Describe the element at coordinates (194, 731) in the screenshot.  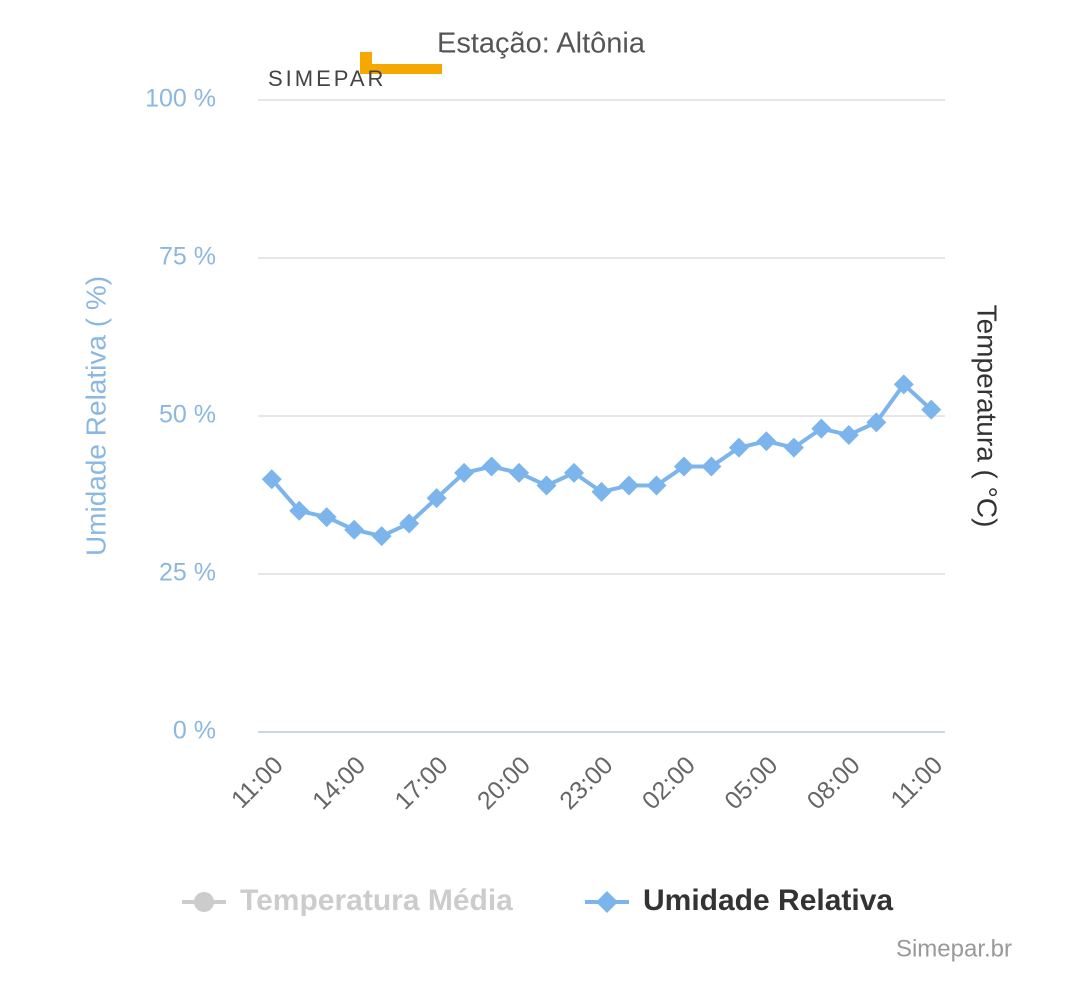
I see `y-tick-label: 0 %` at that location.